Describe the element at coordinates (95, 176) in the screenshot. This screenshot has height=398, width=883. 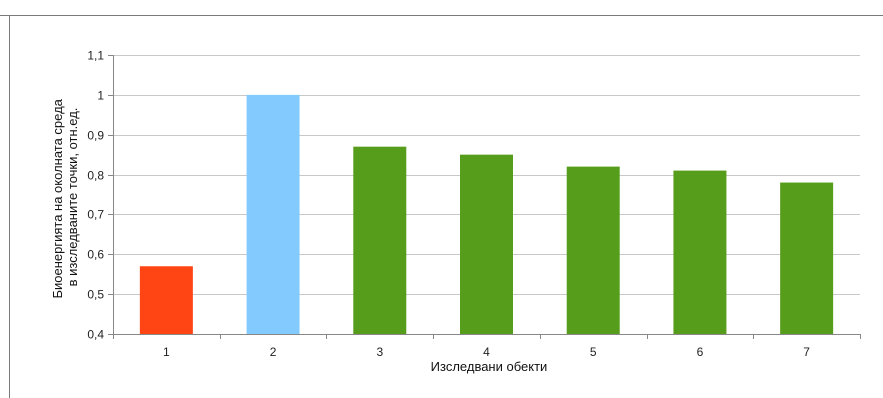
I see `y-tick-label: 0,8` at that location.